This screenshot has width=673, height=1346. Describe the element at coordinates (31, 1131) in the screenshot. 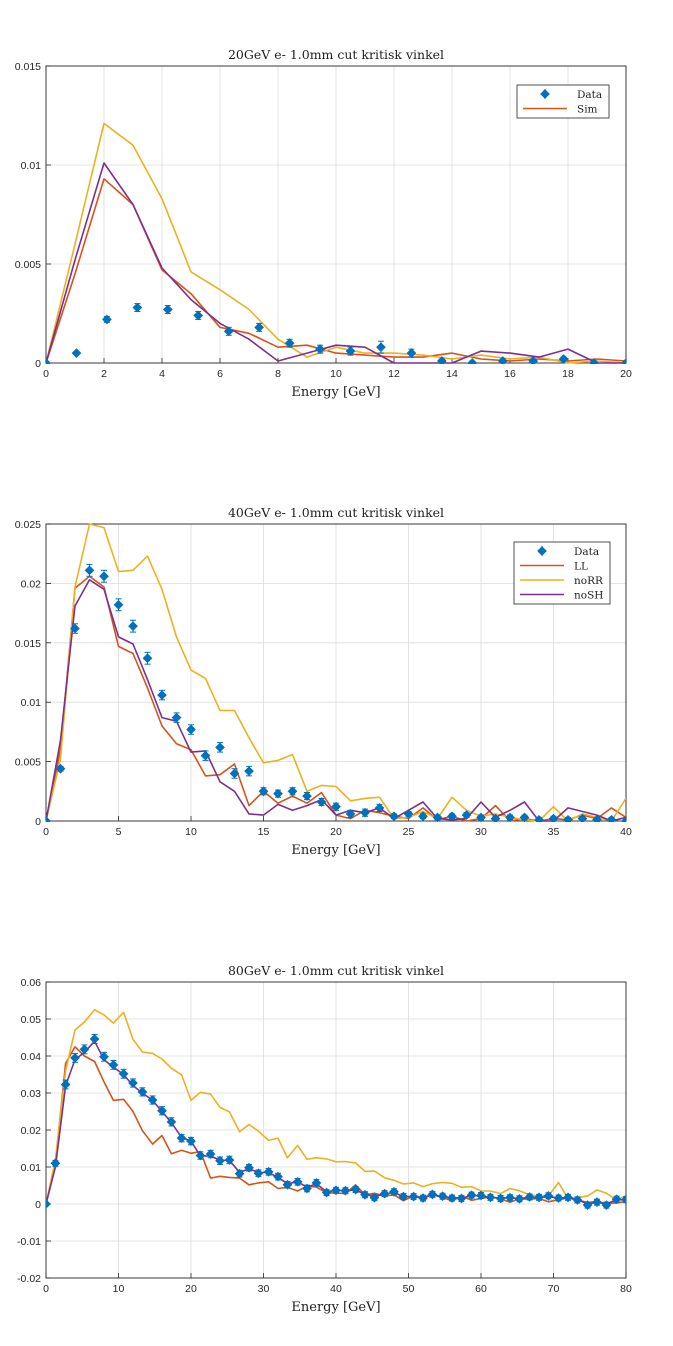

I see `y-tick-label: 0.02` at that location.